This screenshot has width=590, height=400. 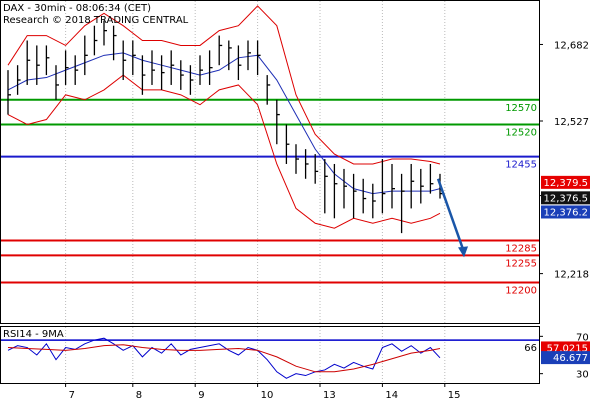 I want to click on level-label: 12285, so click(x=521, y=249).